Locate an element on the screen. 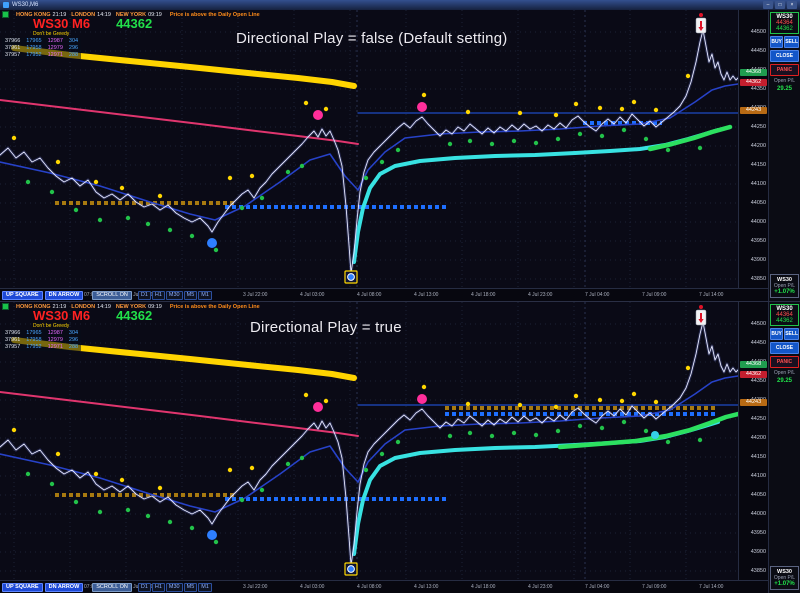 The width and height of the screenshot is (800, 593). price-axis-label: 44250 is located at coordinates (758, 127).